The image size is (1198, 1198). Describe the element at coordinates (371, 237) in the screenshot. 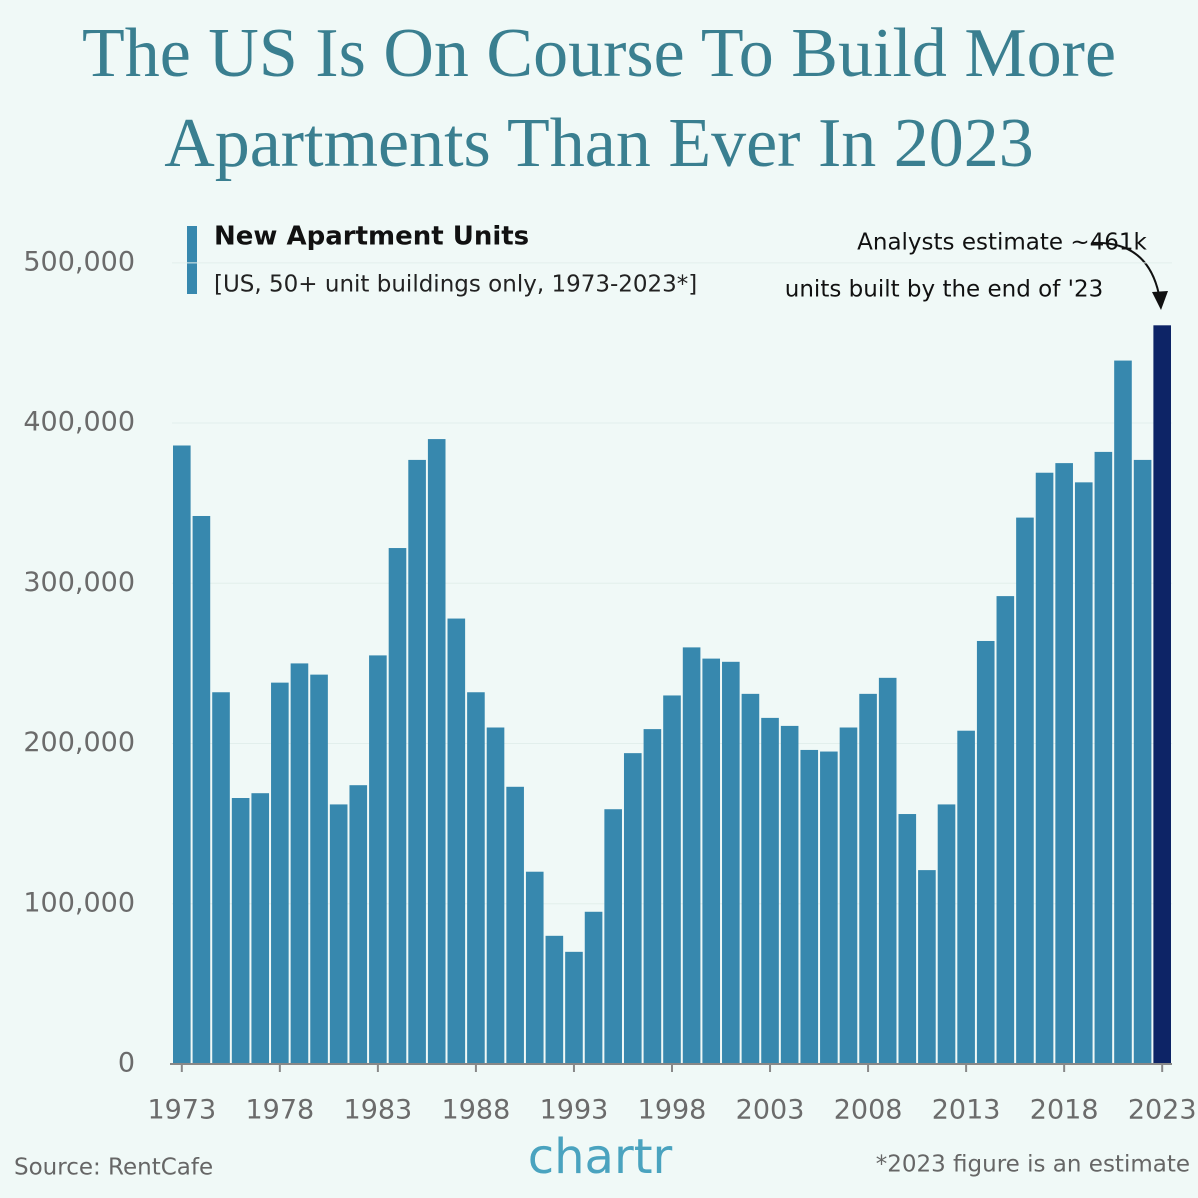

I see `legend-title: New Apartment Units` at that location.